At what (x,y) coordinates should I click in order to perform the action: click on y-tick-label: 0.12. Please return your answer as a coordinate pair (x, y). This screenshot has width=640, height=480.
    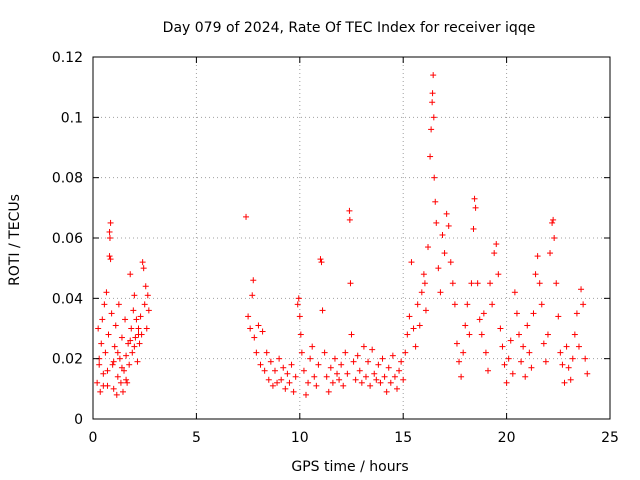
    Looking at the image, I should click on (67, 58).